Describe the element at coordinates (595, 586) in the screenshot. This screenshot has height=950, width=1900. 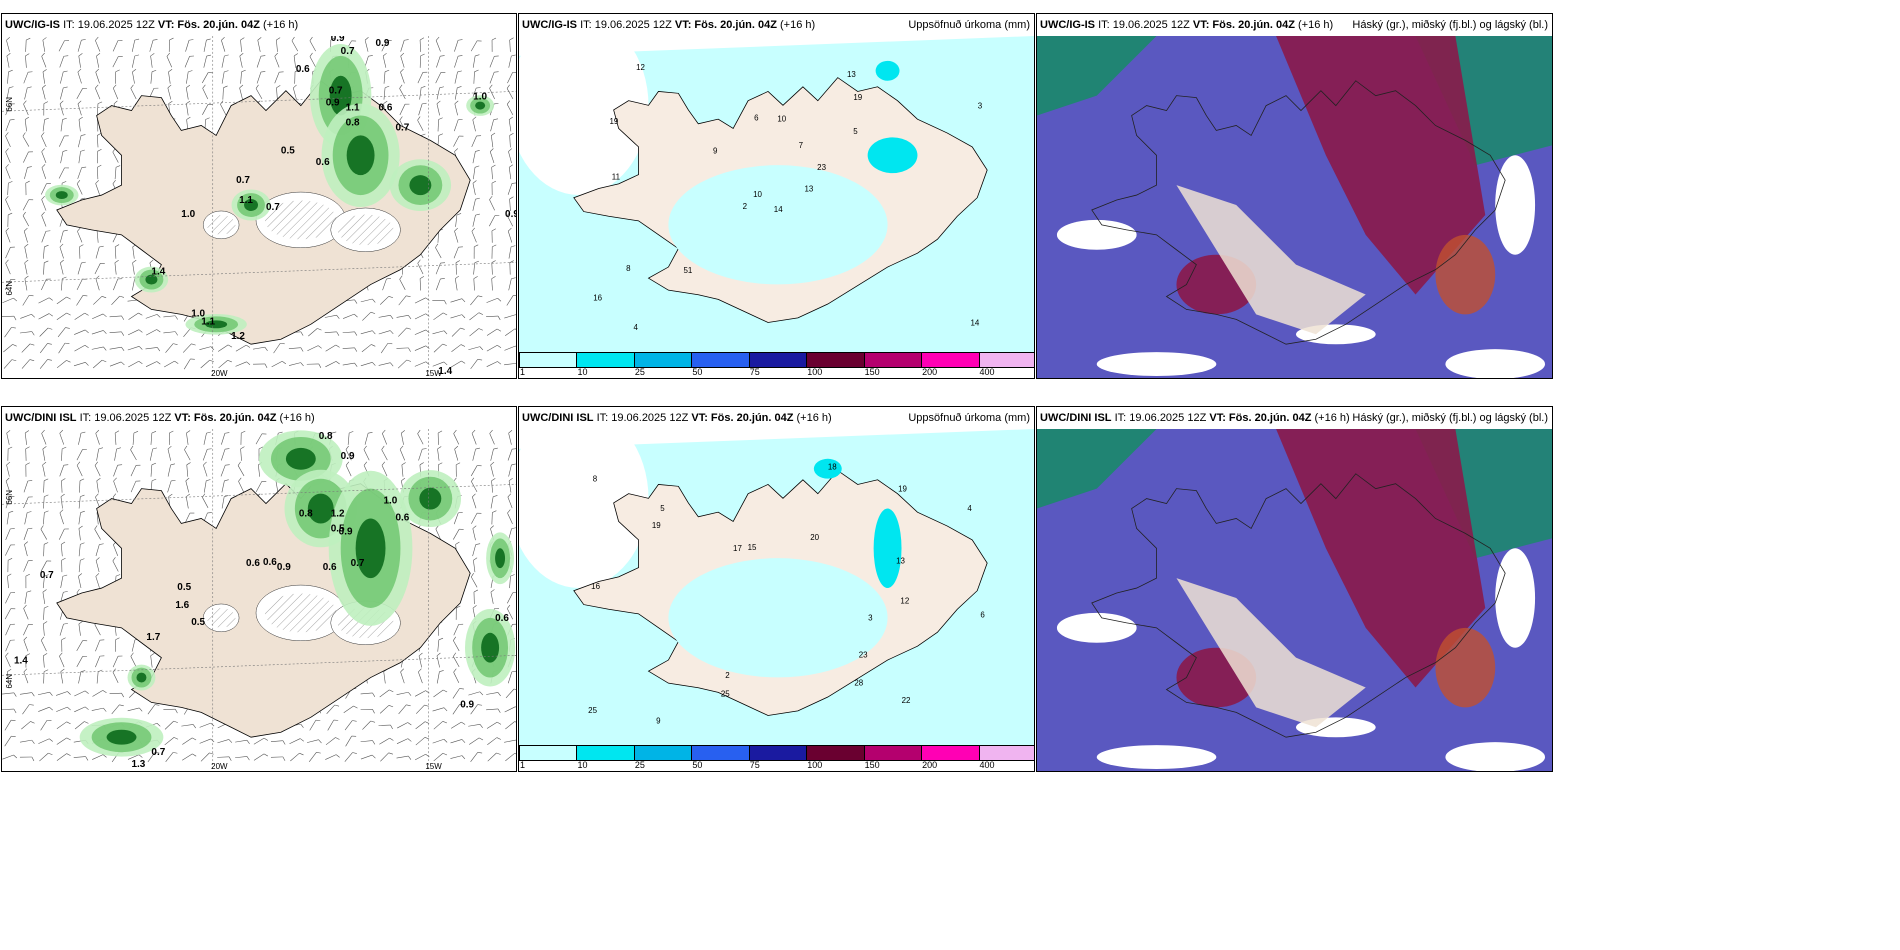
I see `precip-value-label: 16` at that location.